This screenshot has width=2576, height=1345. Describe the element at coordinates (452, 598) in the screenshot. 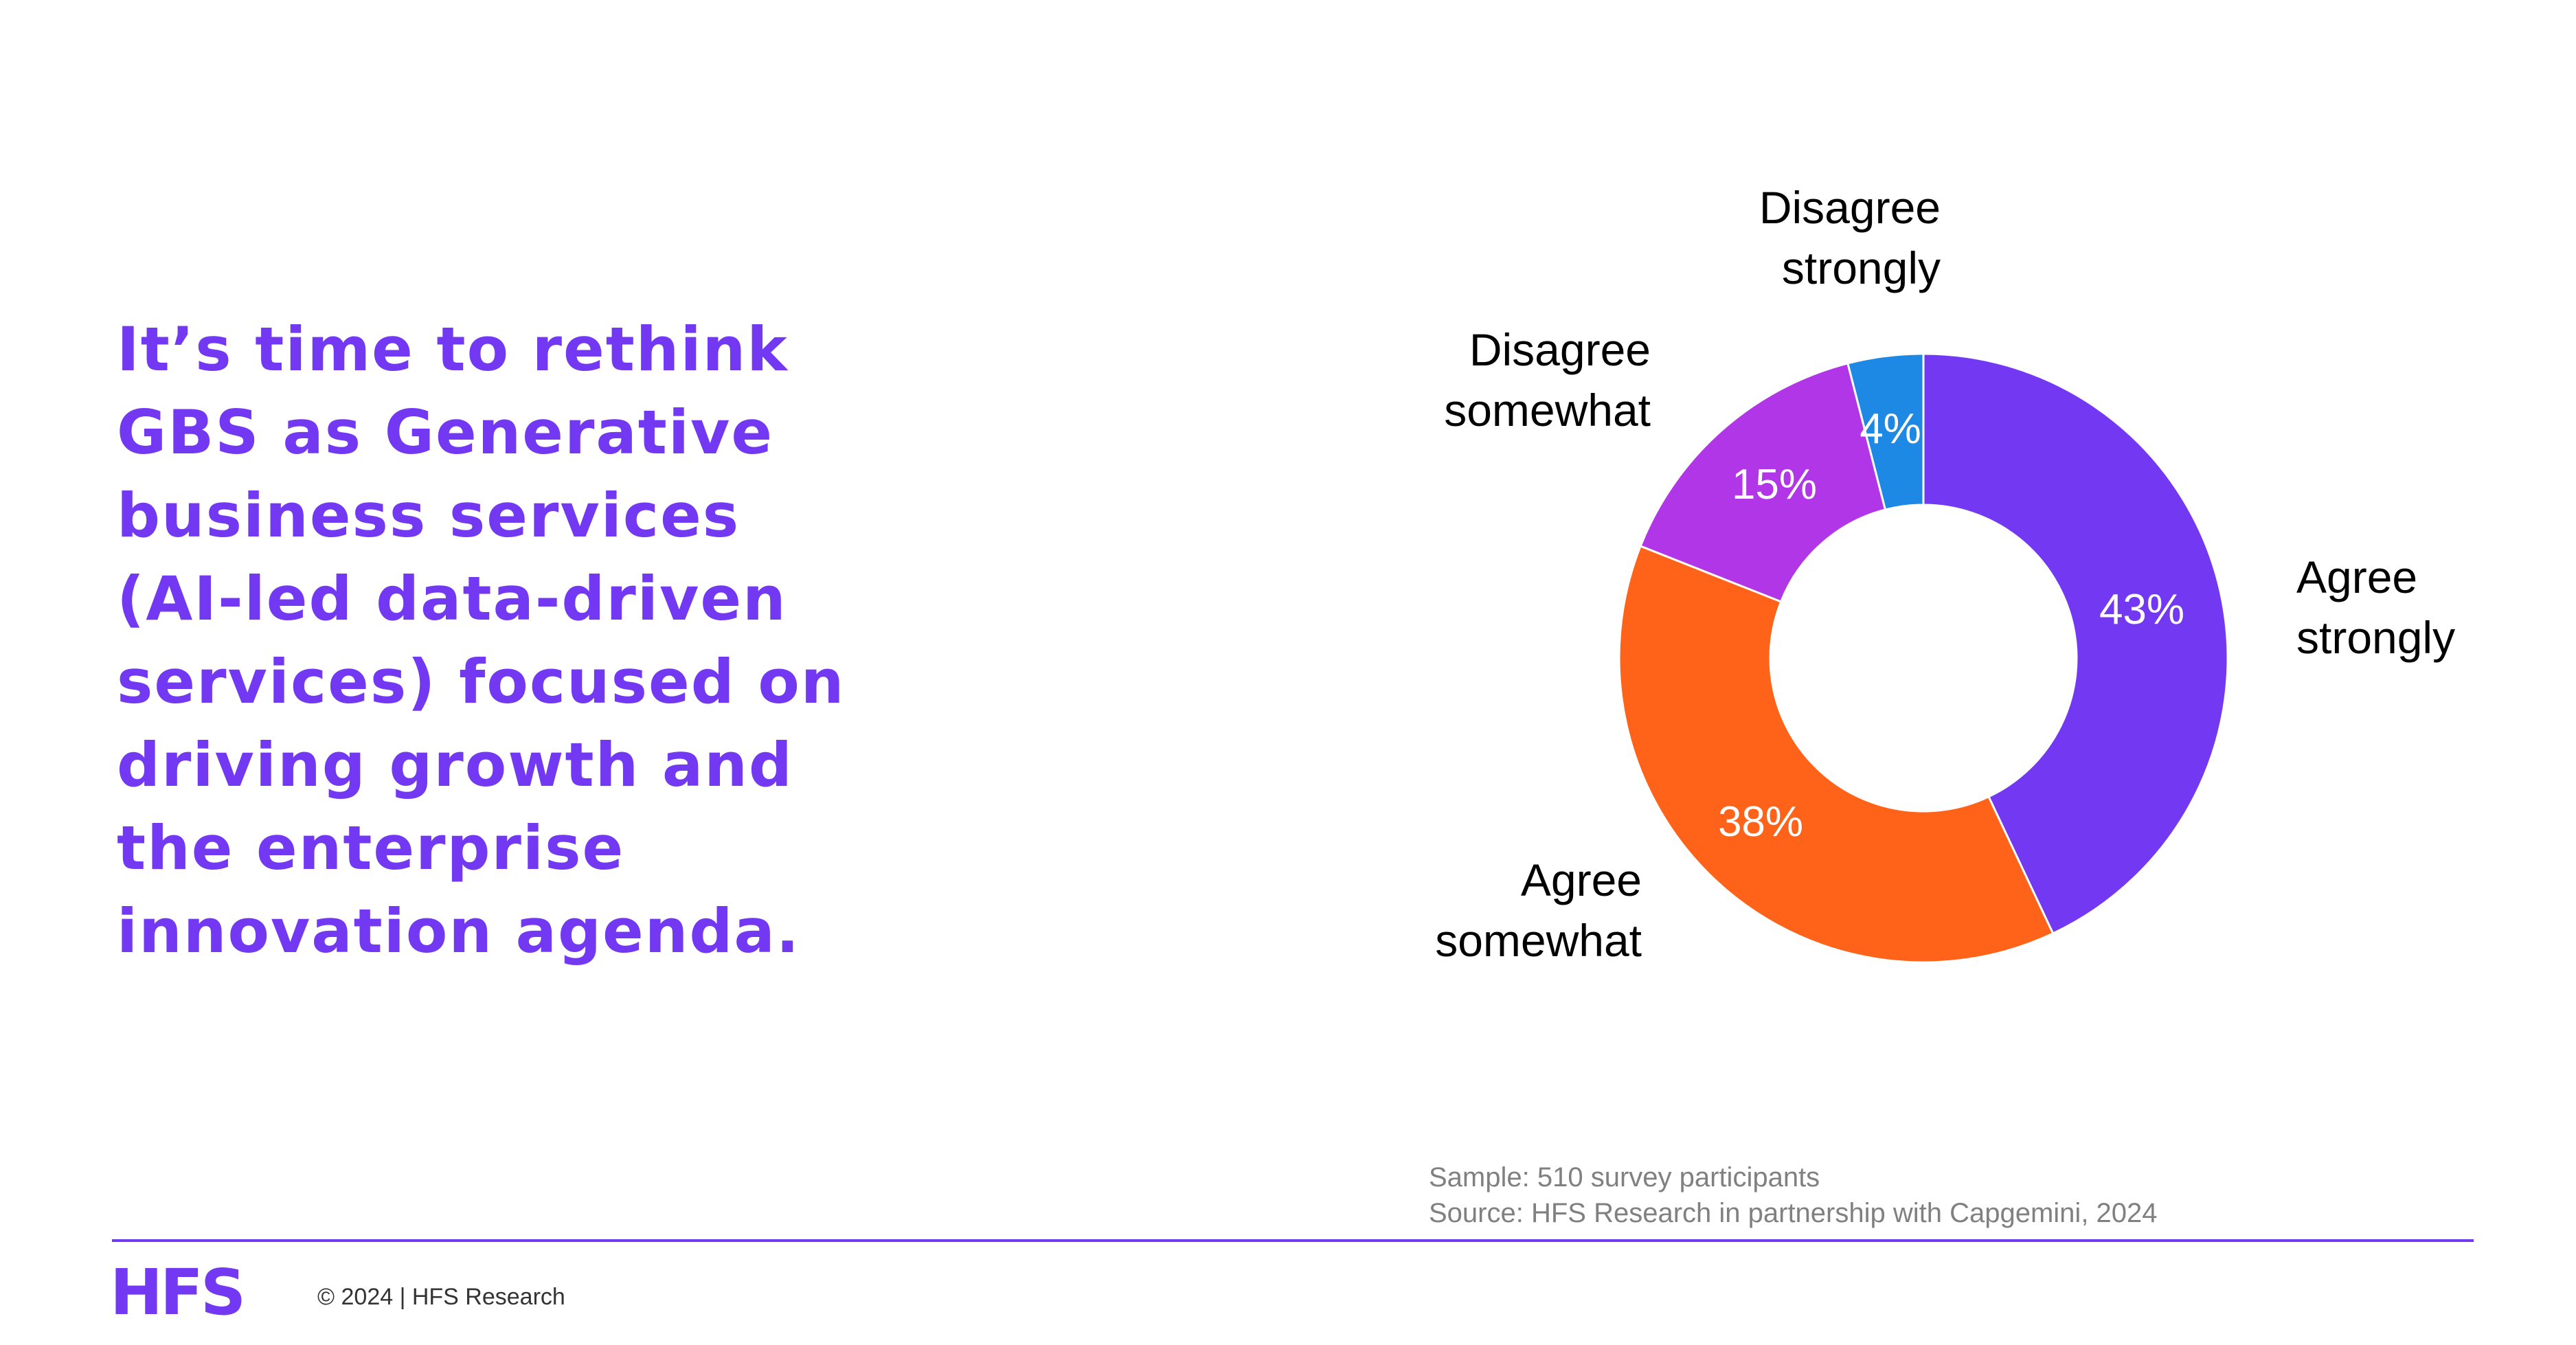

I see `headline-line: (AI-led data-driven` at that location.